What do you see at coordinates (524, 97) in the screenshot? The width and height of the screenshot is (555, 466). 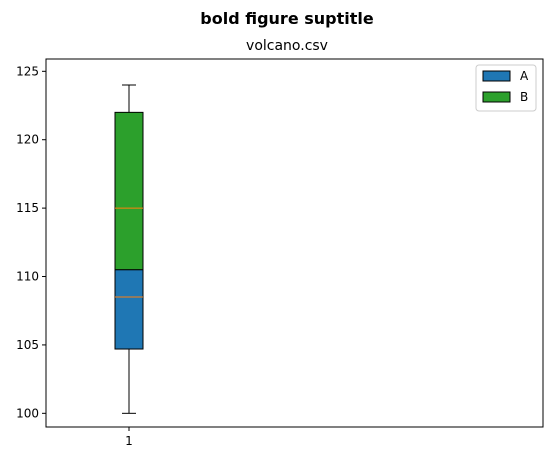 I see `legend-label-B: B` at bounding box center [524, 97].